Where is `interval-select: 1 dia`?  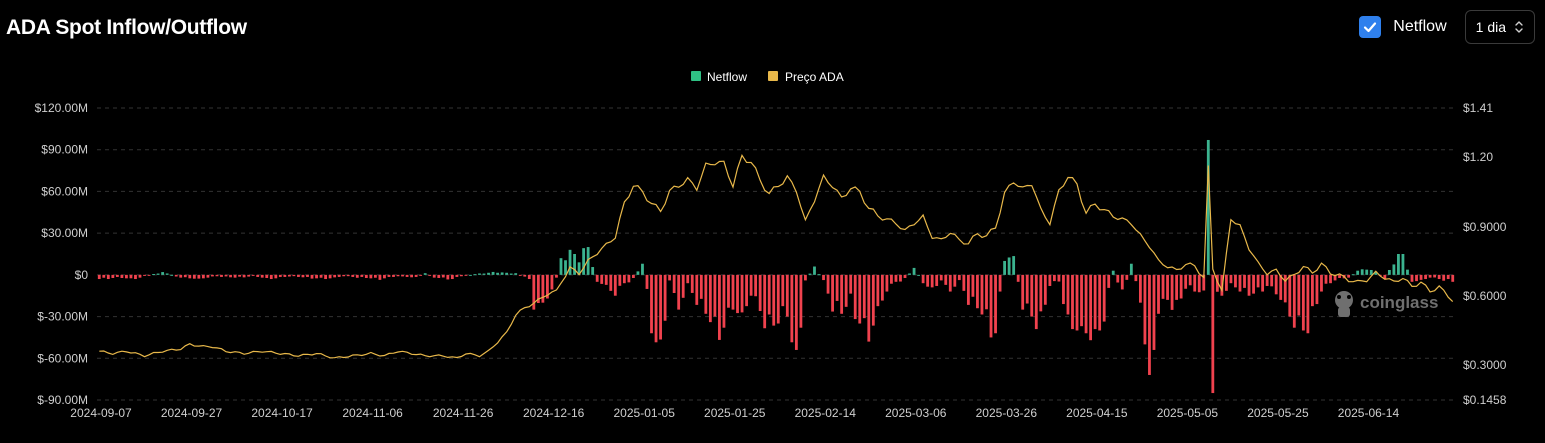 interval-select: 1 dia is located at coordinates (1499, 27).